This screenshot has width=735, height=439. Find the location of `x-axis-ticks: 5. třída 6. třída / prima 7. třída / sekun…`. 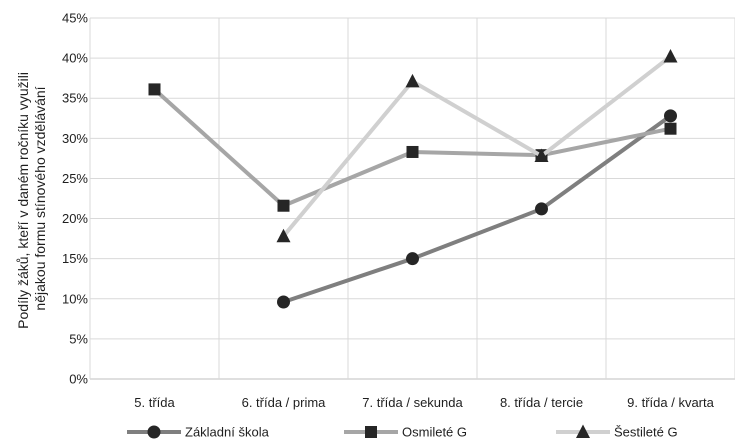

x-axis-ticks: 5. třída 6. třída / prima 7. třída / sekun… is located at coordinates (424, 402).